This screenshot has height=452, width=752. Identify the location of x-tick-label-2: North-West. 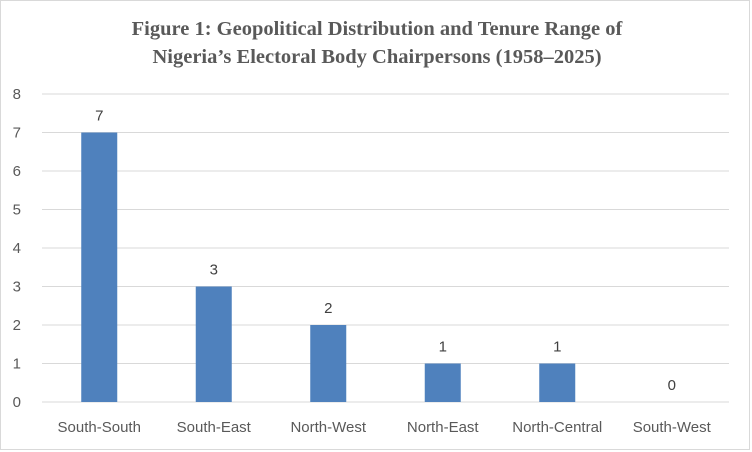
(328, 427).